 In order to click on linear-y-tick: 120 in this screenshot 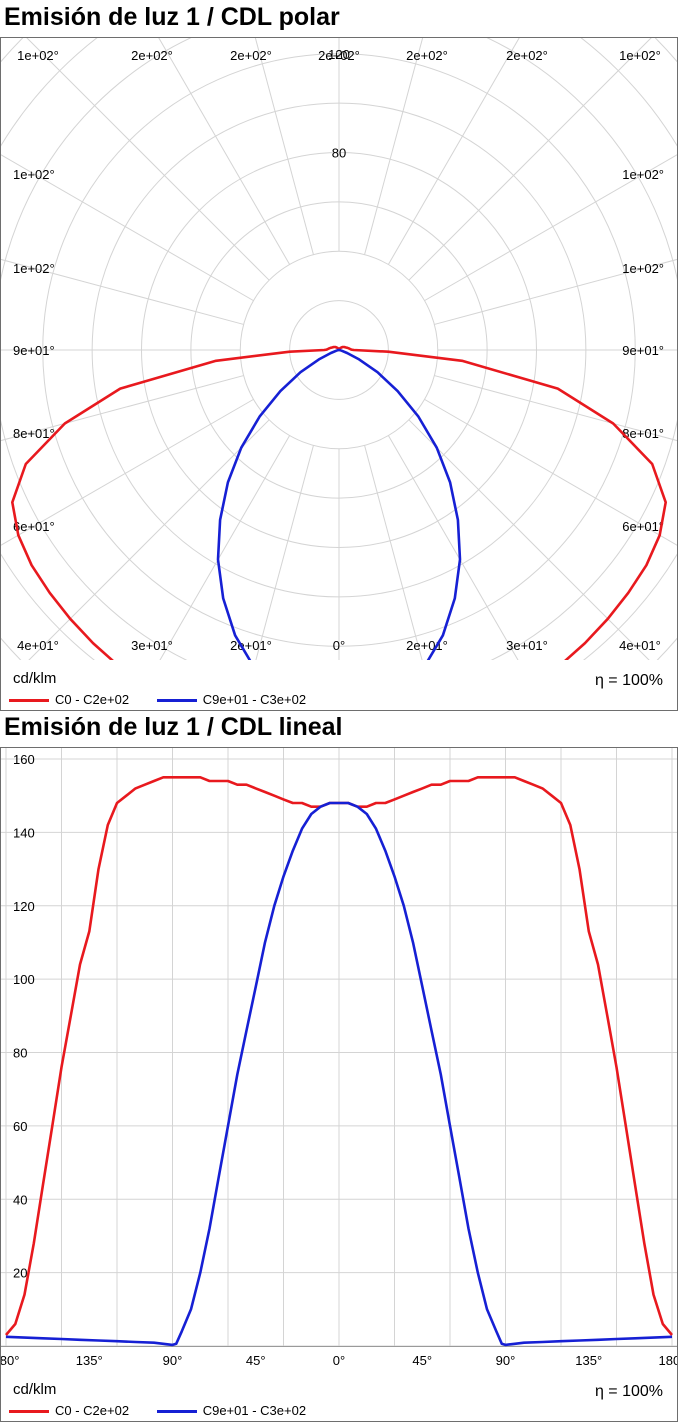, I will do `click(24, 906)`.